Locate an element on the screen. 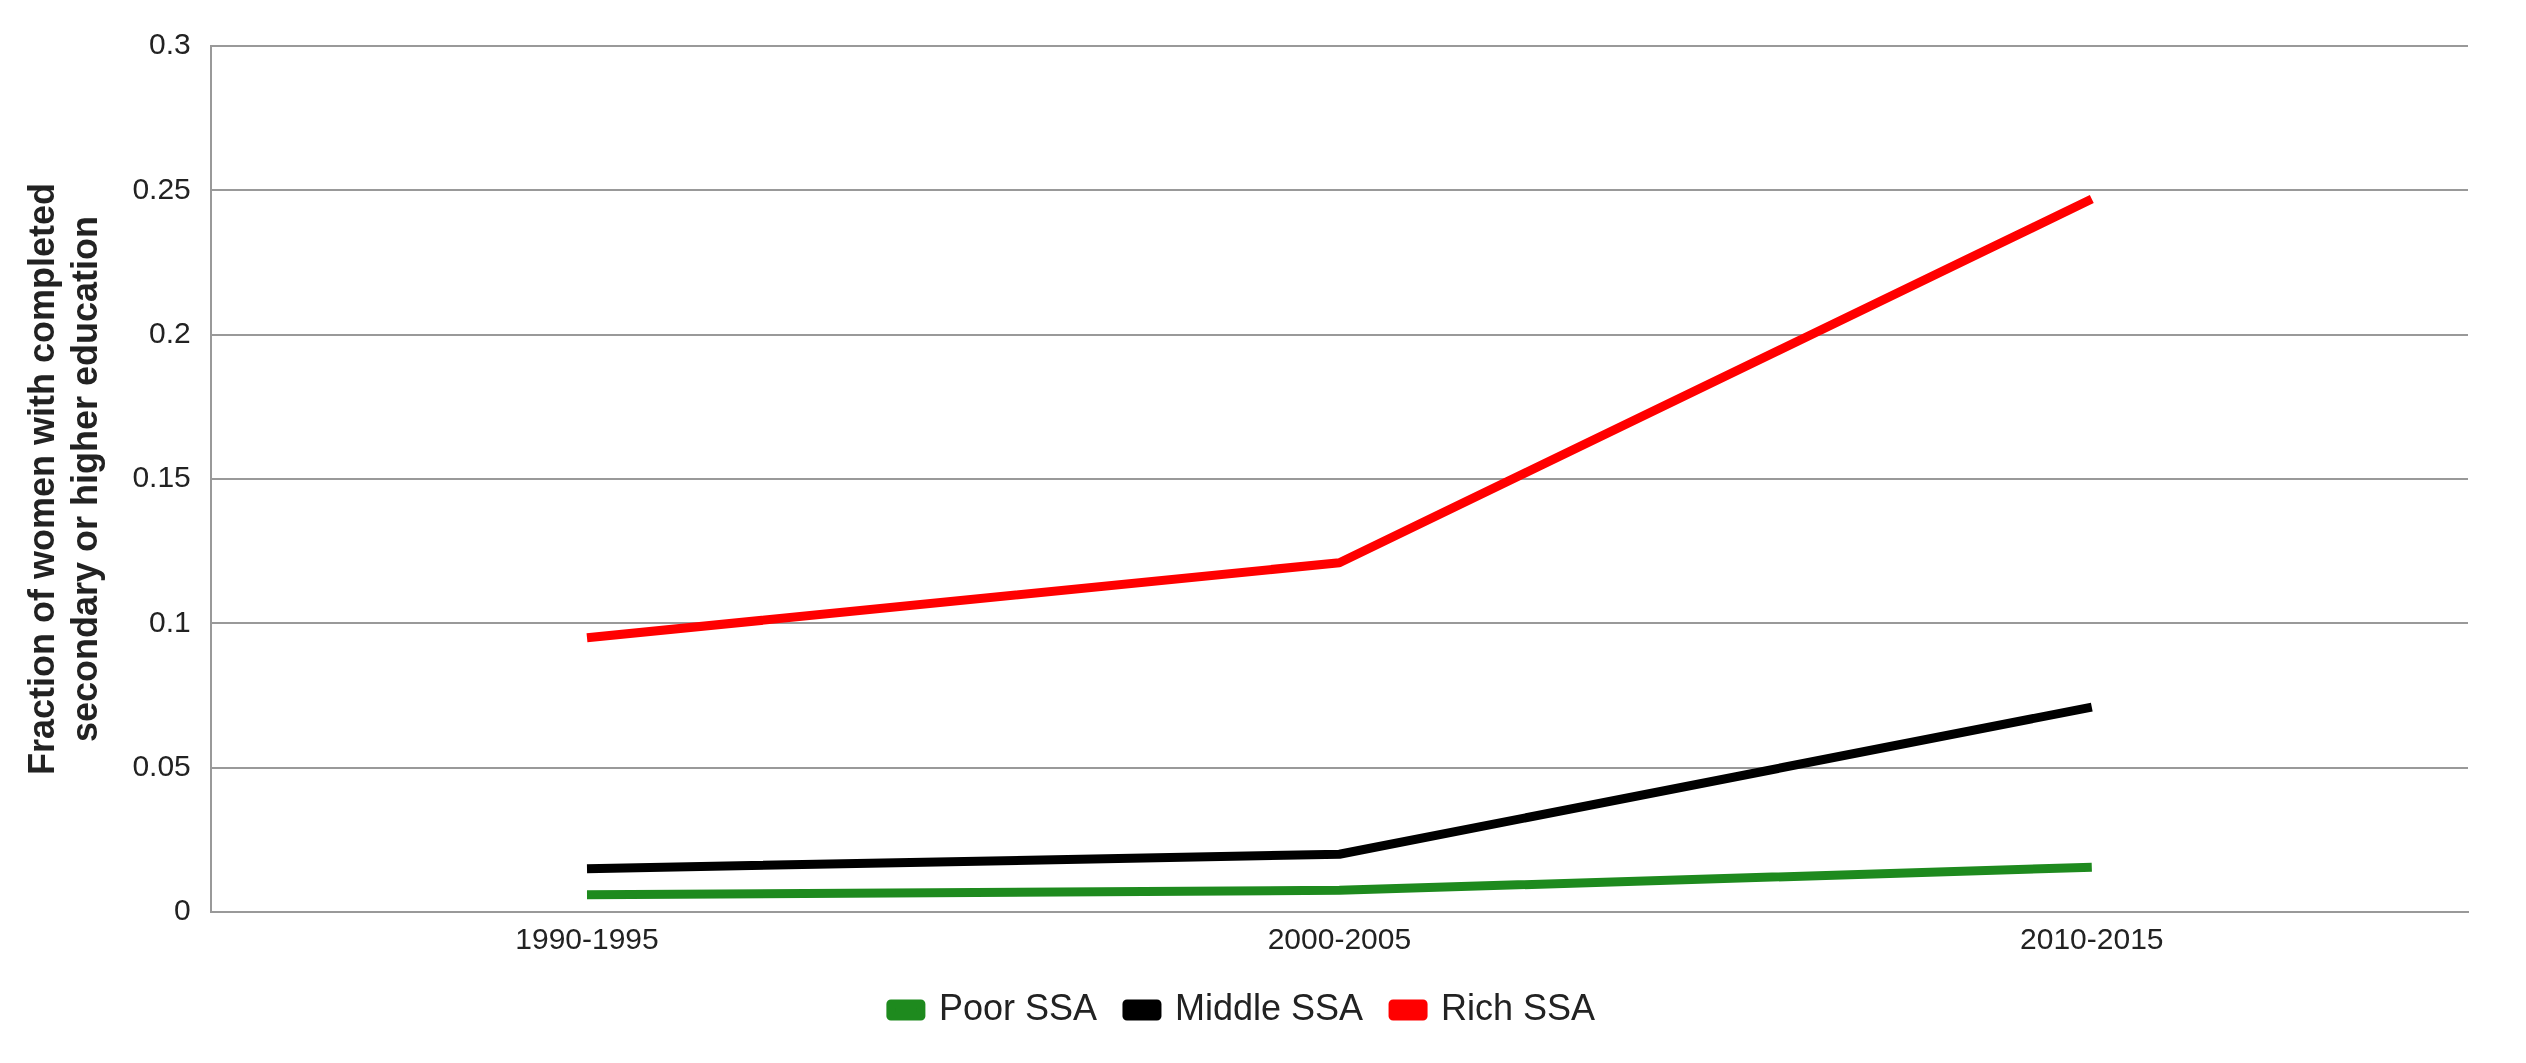 This screenshot has width=2526, height=1063. legend-label: Middle SSA is located at coordinates (1269, 1007).